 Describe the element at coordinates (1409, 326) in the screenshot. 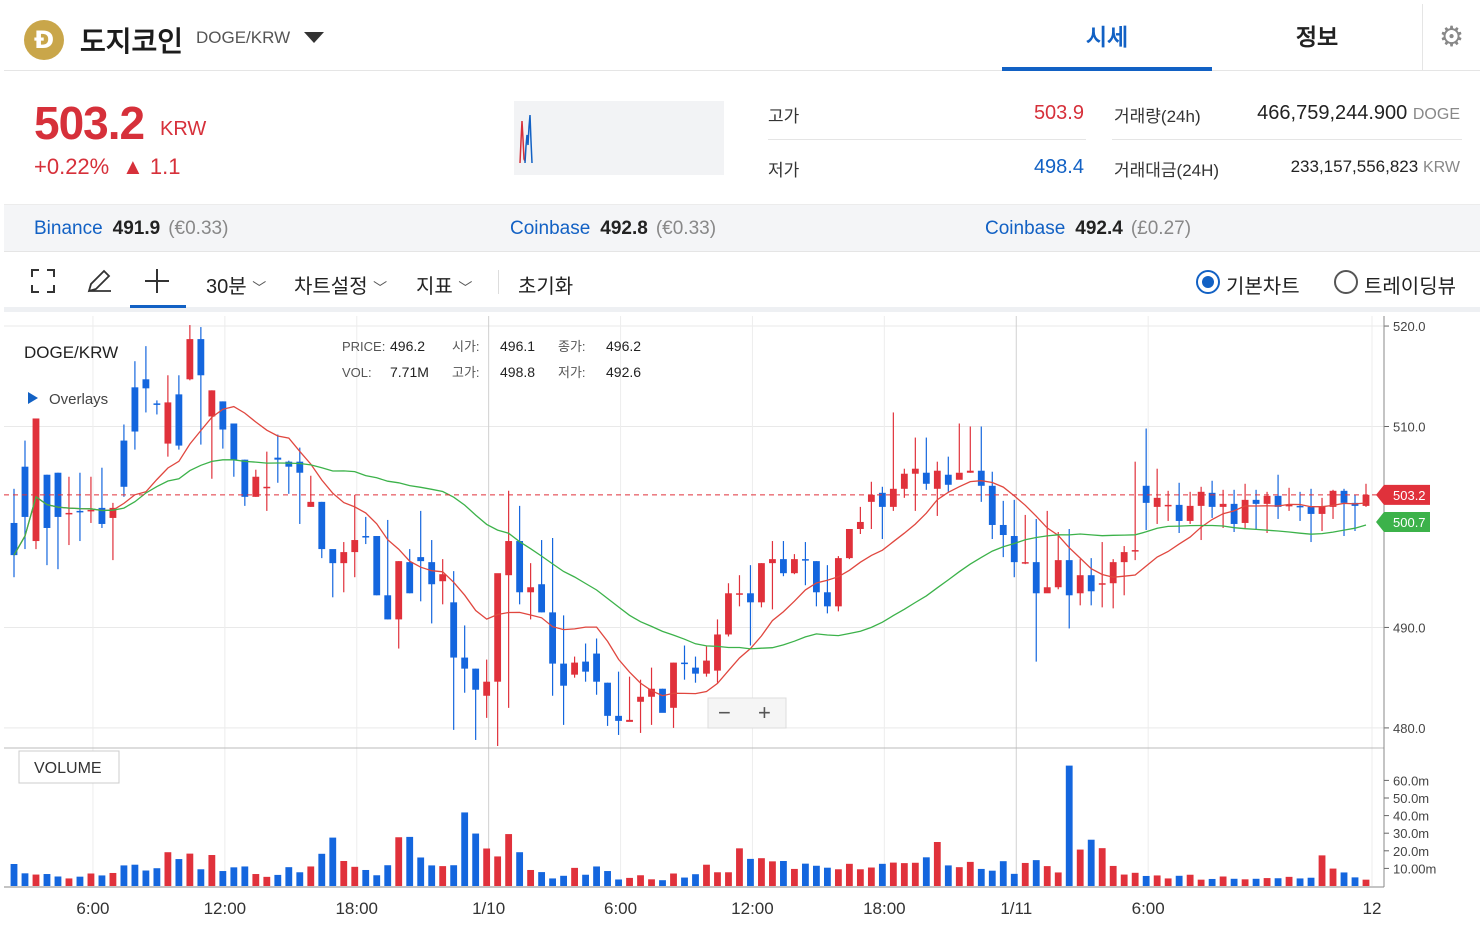

I see `y-tick-label: 520.0` at that location.